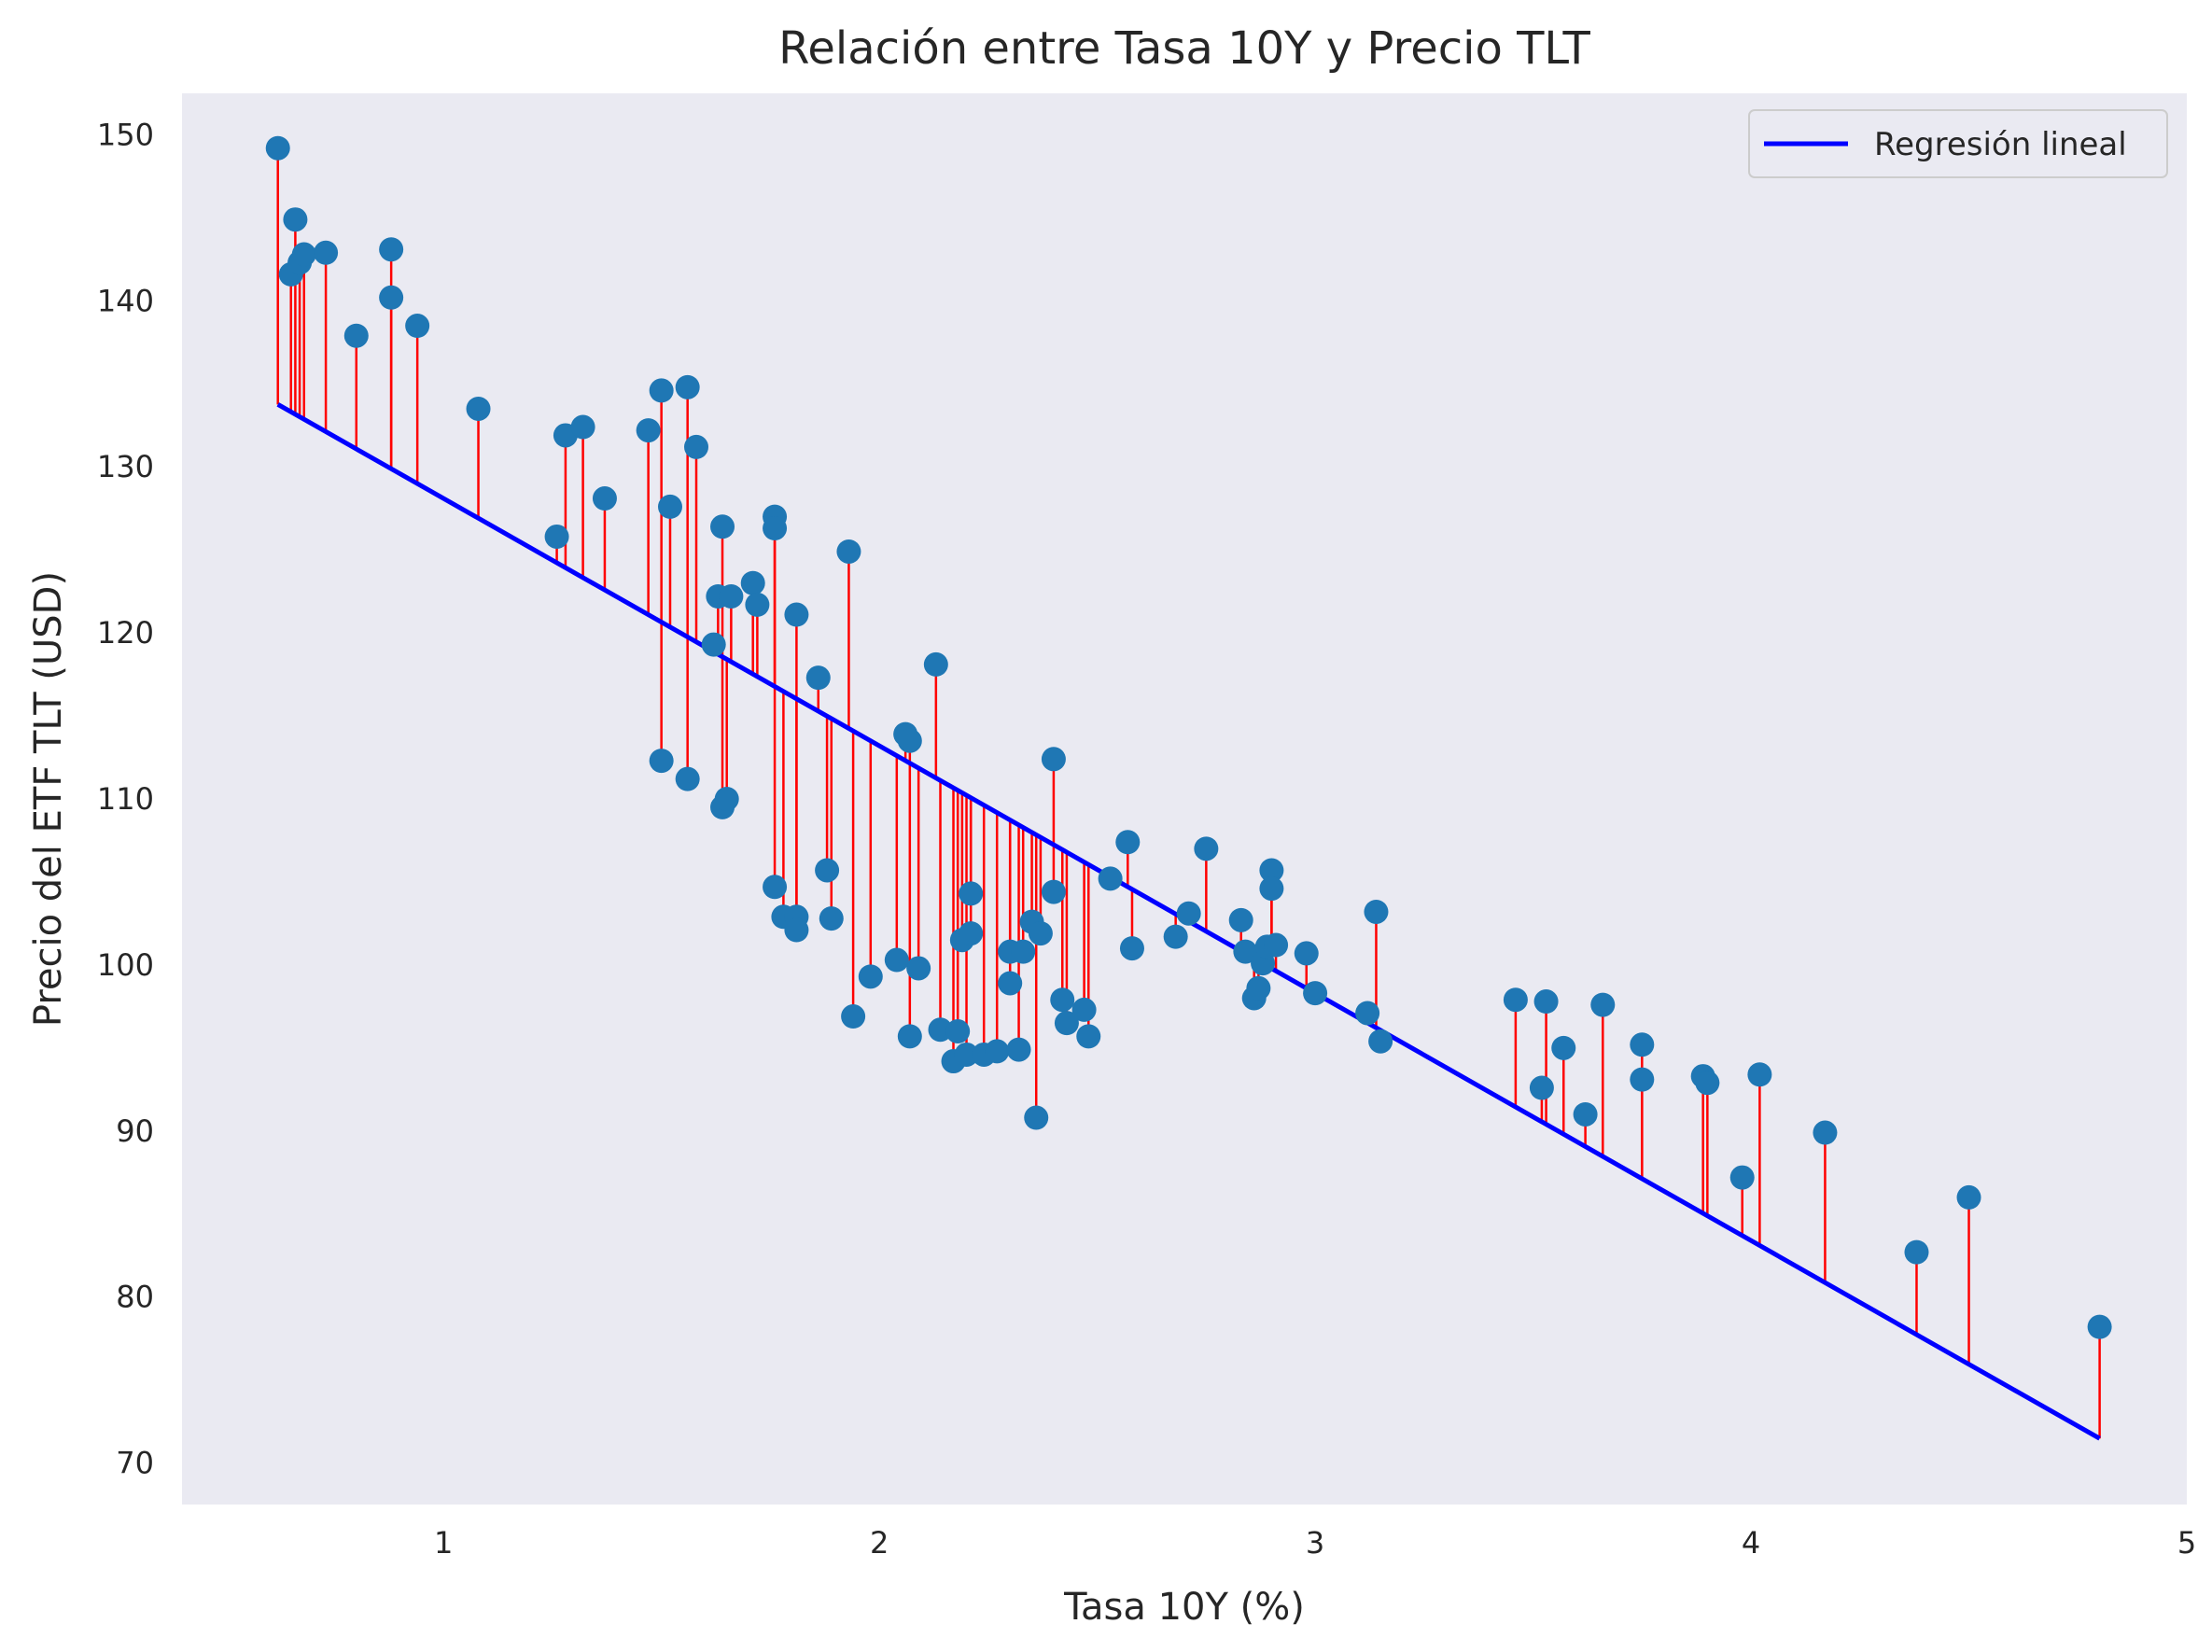 The height and width of the screenshot is (1652, 2212). Describe the element at coordinates (48, 799) in the screenshot. I see `y-axis-label: Precio del ETF TLT (USD)` at that location.